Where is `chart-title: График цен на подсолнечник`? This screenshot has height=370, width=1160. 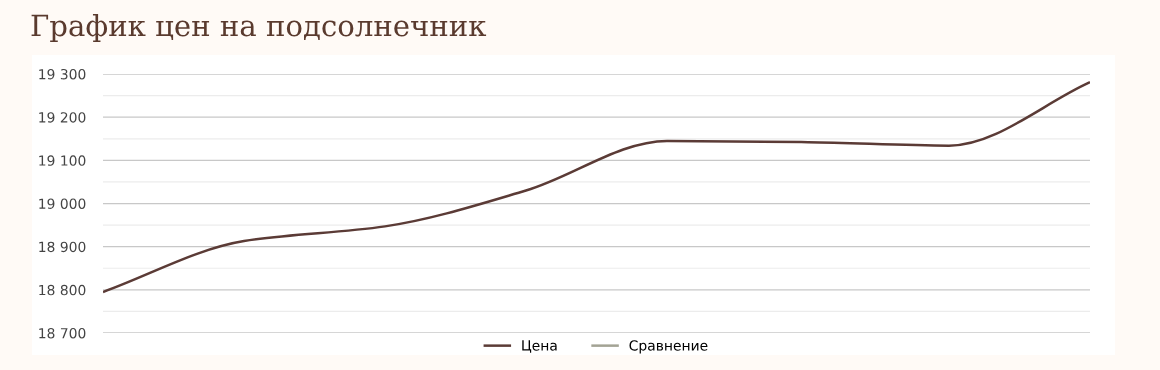 chart-title: График цен на подсолнечник is located at coordinates (259, 28).